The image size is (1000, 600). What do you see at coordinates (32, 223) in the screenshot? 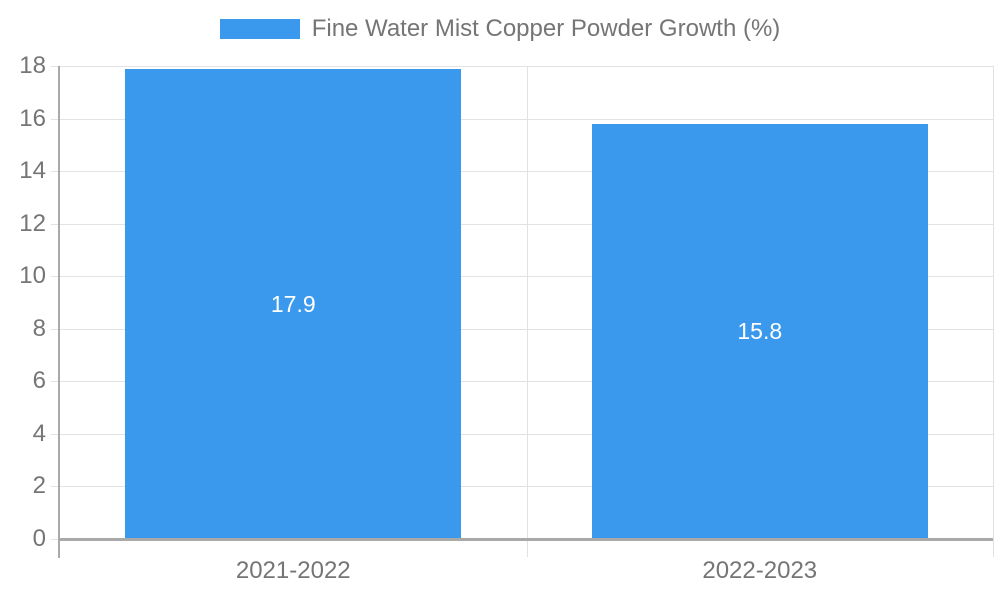
I see `y-tick-label: 12` at bounding box center [32, 223].